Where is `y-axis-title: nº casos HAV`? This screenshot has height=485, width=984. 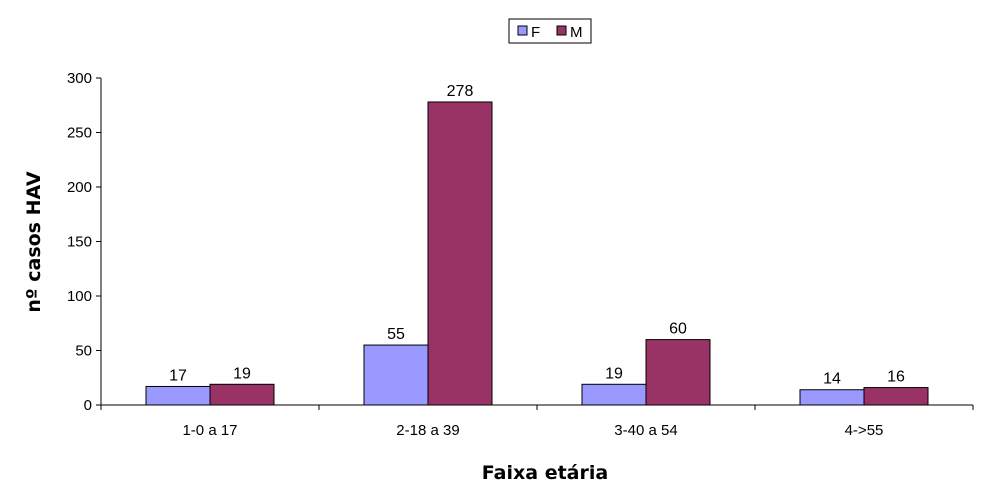 y-axis-title: nº casos HAV is located at coordinates (34, 242).